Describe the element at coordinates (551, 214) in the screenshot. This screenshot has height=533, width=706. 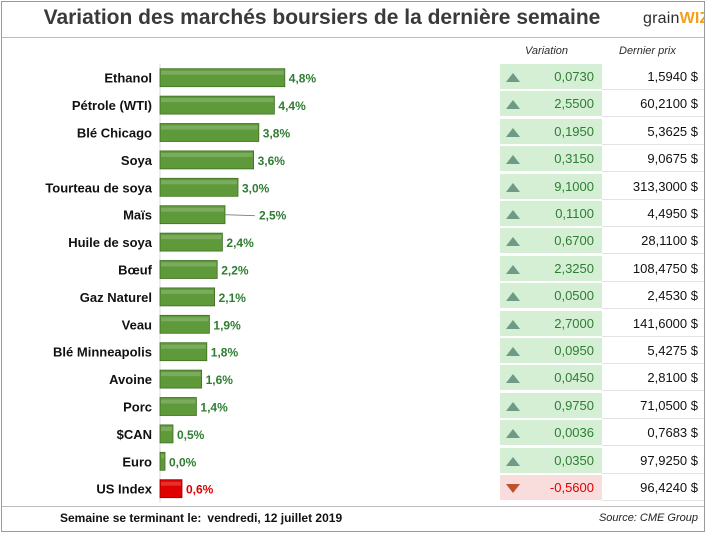
I see `variation-cell: 0,1100` at that location.